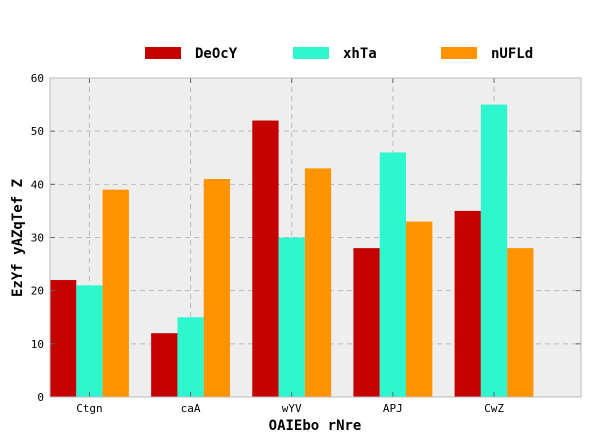  I want to click on bar-xhTa-APJ, so click(393, 274).